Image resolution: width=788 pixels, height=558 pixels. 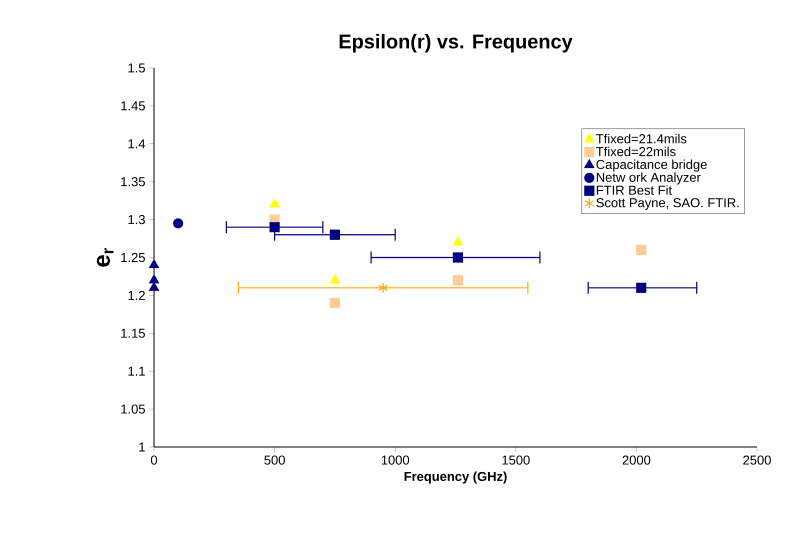 I want to click on legend-label: Capacitance bridge, so click(x=651, y=166).